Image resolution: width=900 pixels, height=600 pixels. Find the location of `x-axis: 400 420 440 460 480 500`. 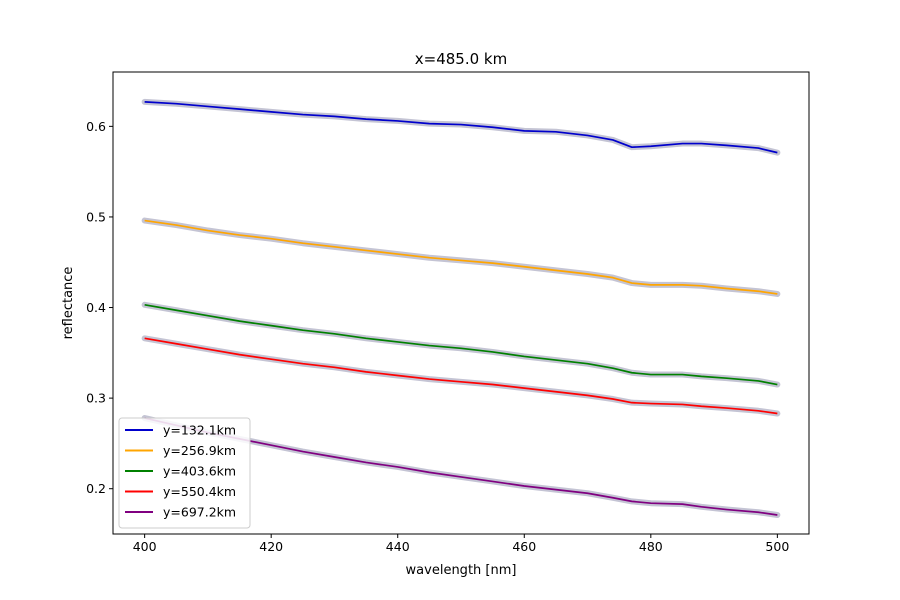

x-axis: 400 420 440 460 480 500 is located at coordinates (461, 544).